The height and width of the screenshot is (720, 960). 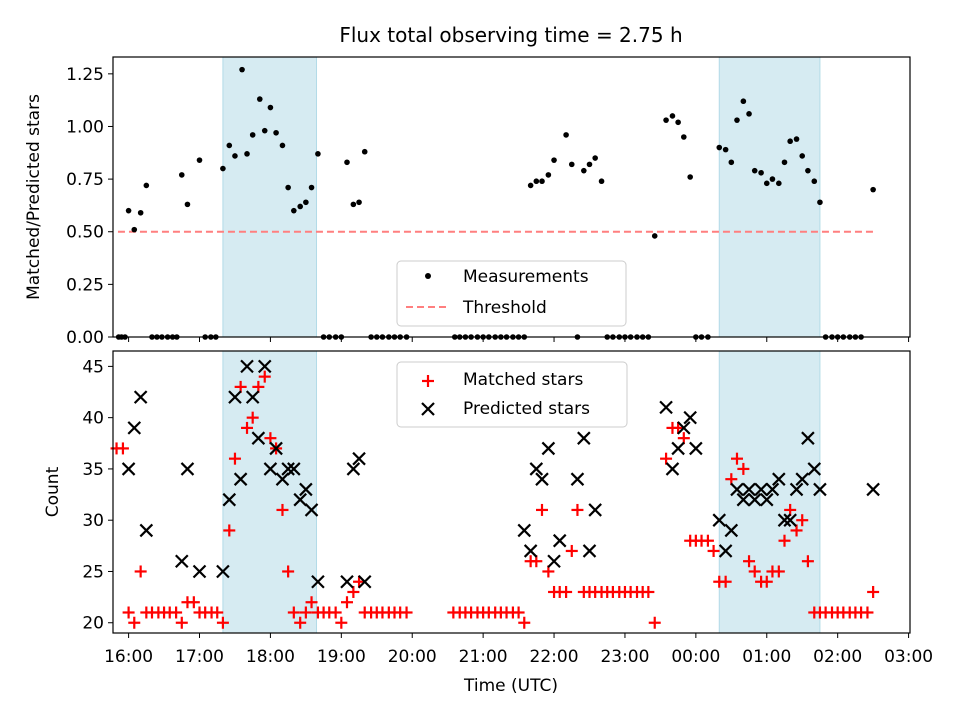 I want to click on top-y-tick-label: 0.75, so click(x=85, y=180).